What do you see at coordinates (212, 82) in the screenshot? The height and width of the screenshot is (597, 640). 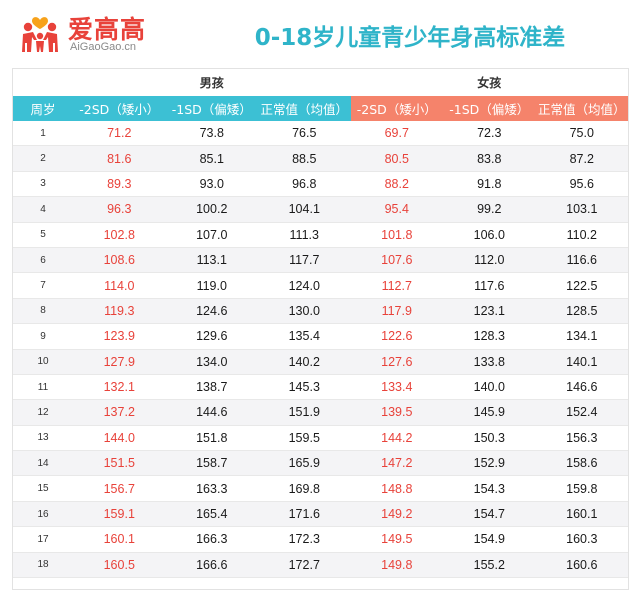 I see `group-header-boys: 男孩` at bounding box center [212, 82].